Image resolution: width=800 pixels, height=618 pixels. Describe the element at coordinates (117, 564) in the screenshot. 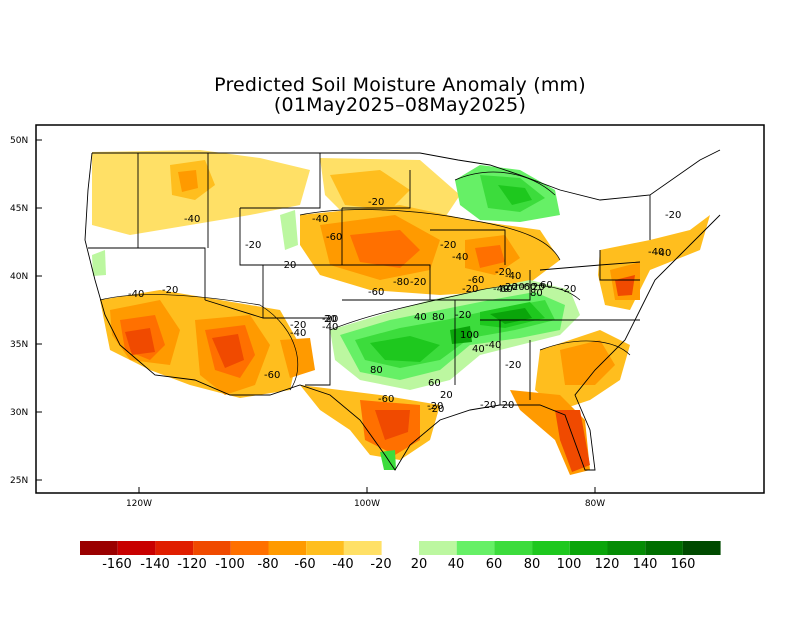

I see `legend-label: -160` at that location.